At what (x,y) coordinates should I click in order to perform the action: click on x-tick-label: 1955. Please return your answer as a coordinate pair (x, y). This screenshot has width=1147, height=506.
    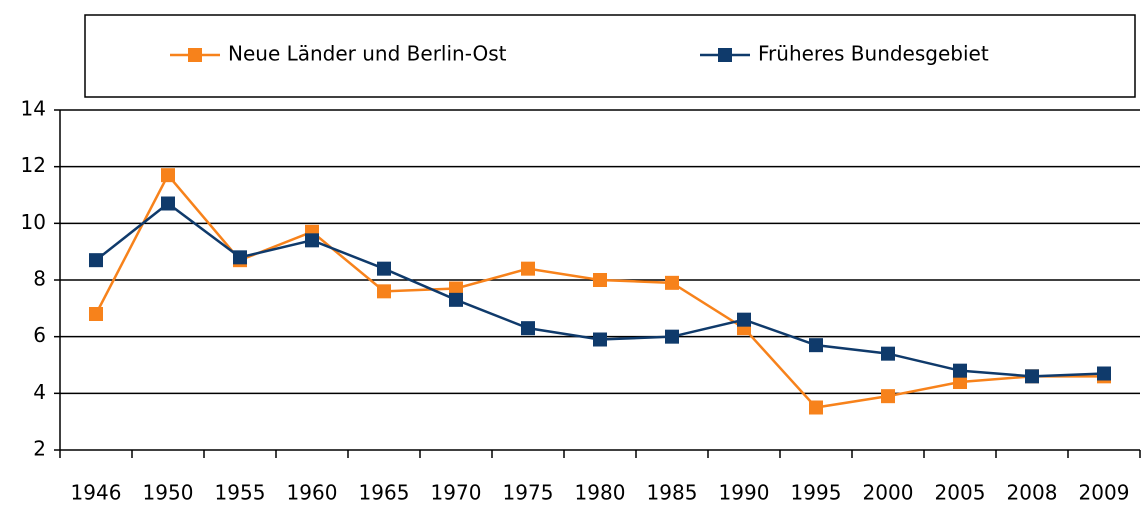
    Looking at the image, I should click on (240, 493).